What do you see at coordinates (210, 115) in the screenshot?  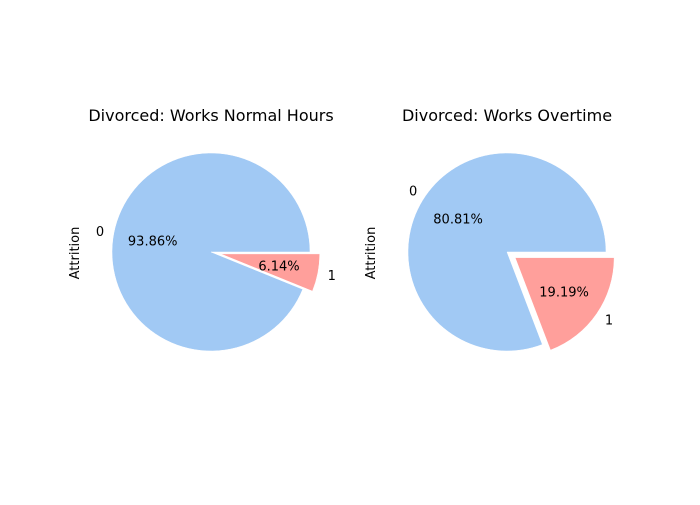 I see `chart-title: Divorced: Works Normal Hours` at bounding box center [210, 115].